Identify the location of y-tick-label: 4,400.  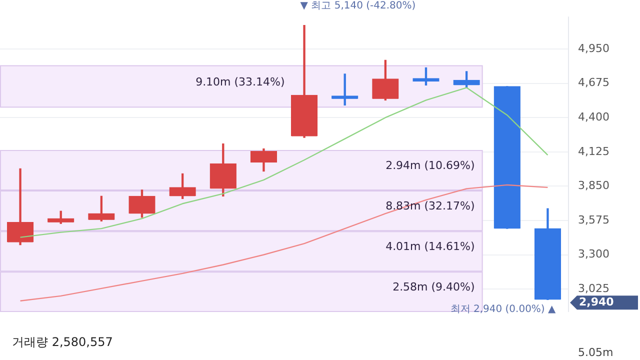
(594, 117).